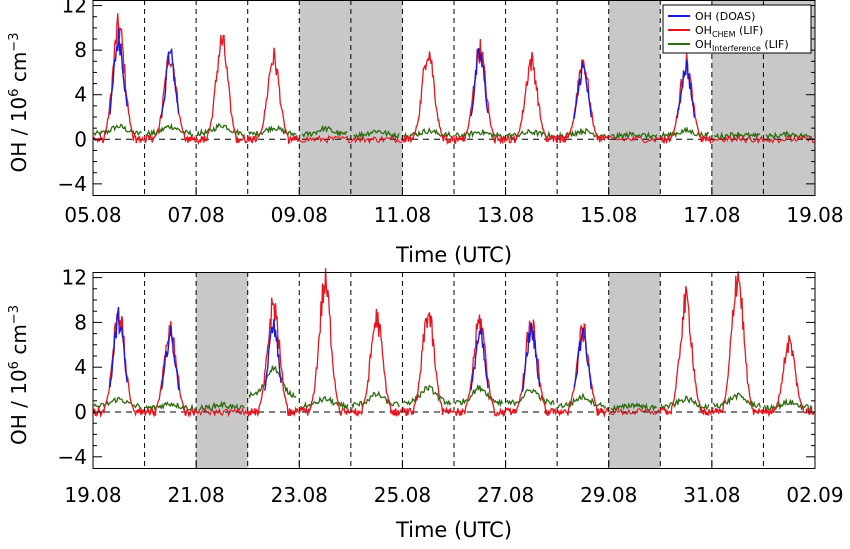  What do you see at coordinates (505, 215) in the screenshot?
I see `x-tick-label: 13.08` at bounding box center [505, 215].